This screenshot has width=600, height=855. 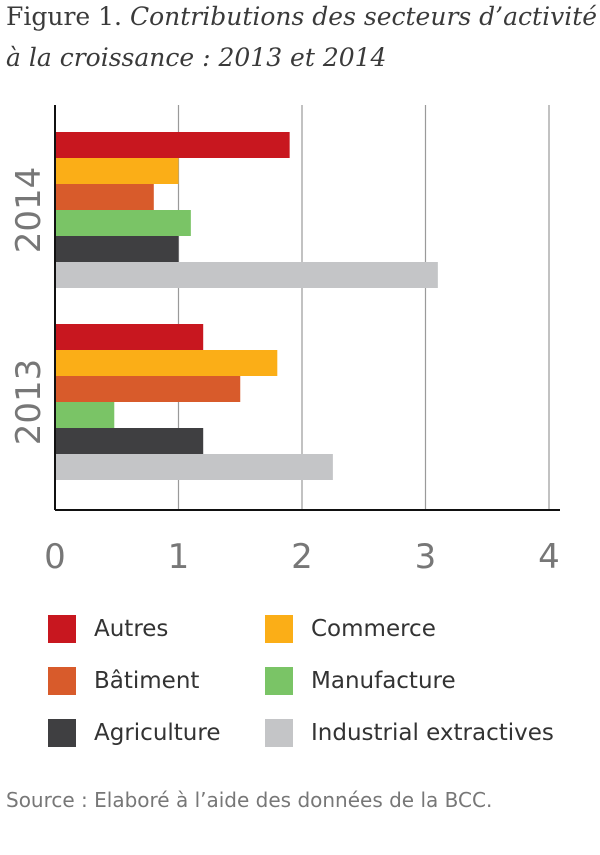 I want to click on bar-2014-b-timent, so click(x=104, y=197).